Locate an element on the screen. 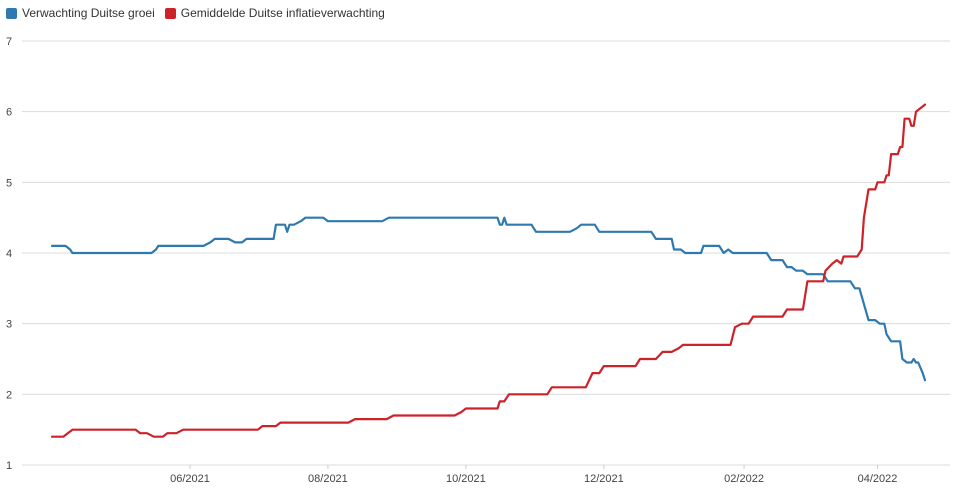  legend-label-inflation: Gemiddelde Duitse inflatieverwachting is located at coordinates (282, 13).